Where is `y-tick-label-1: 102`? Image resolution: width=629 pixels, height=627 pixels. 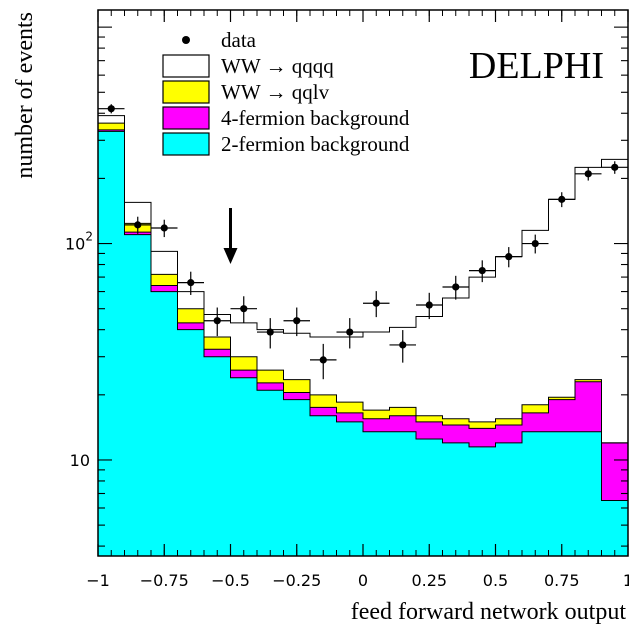
y-tick-label-1: 102 is located at coordinates (79, 242).